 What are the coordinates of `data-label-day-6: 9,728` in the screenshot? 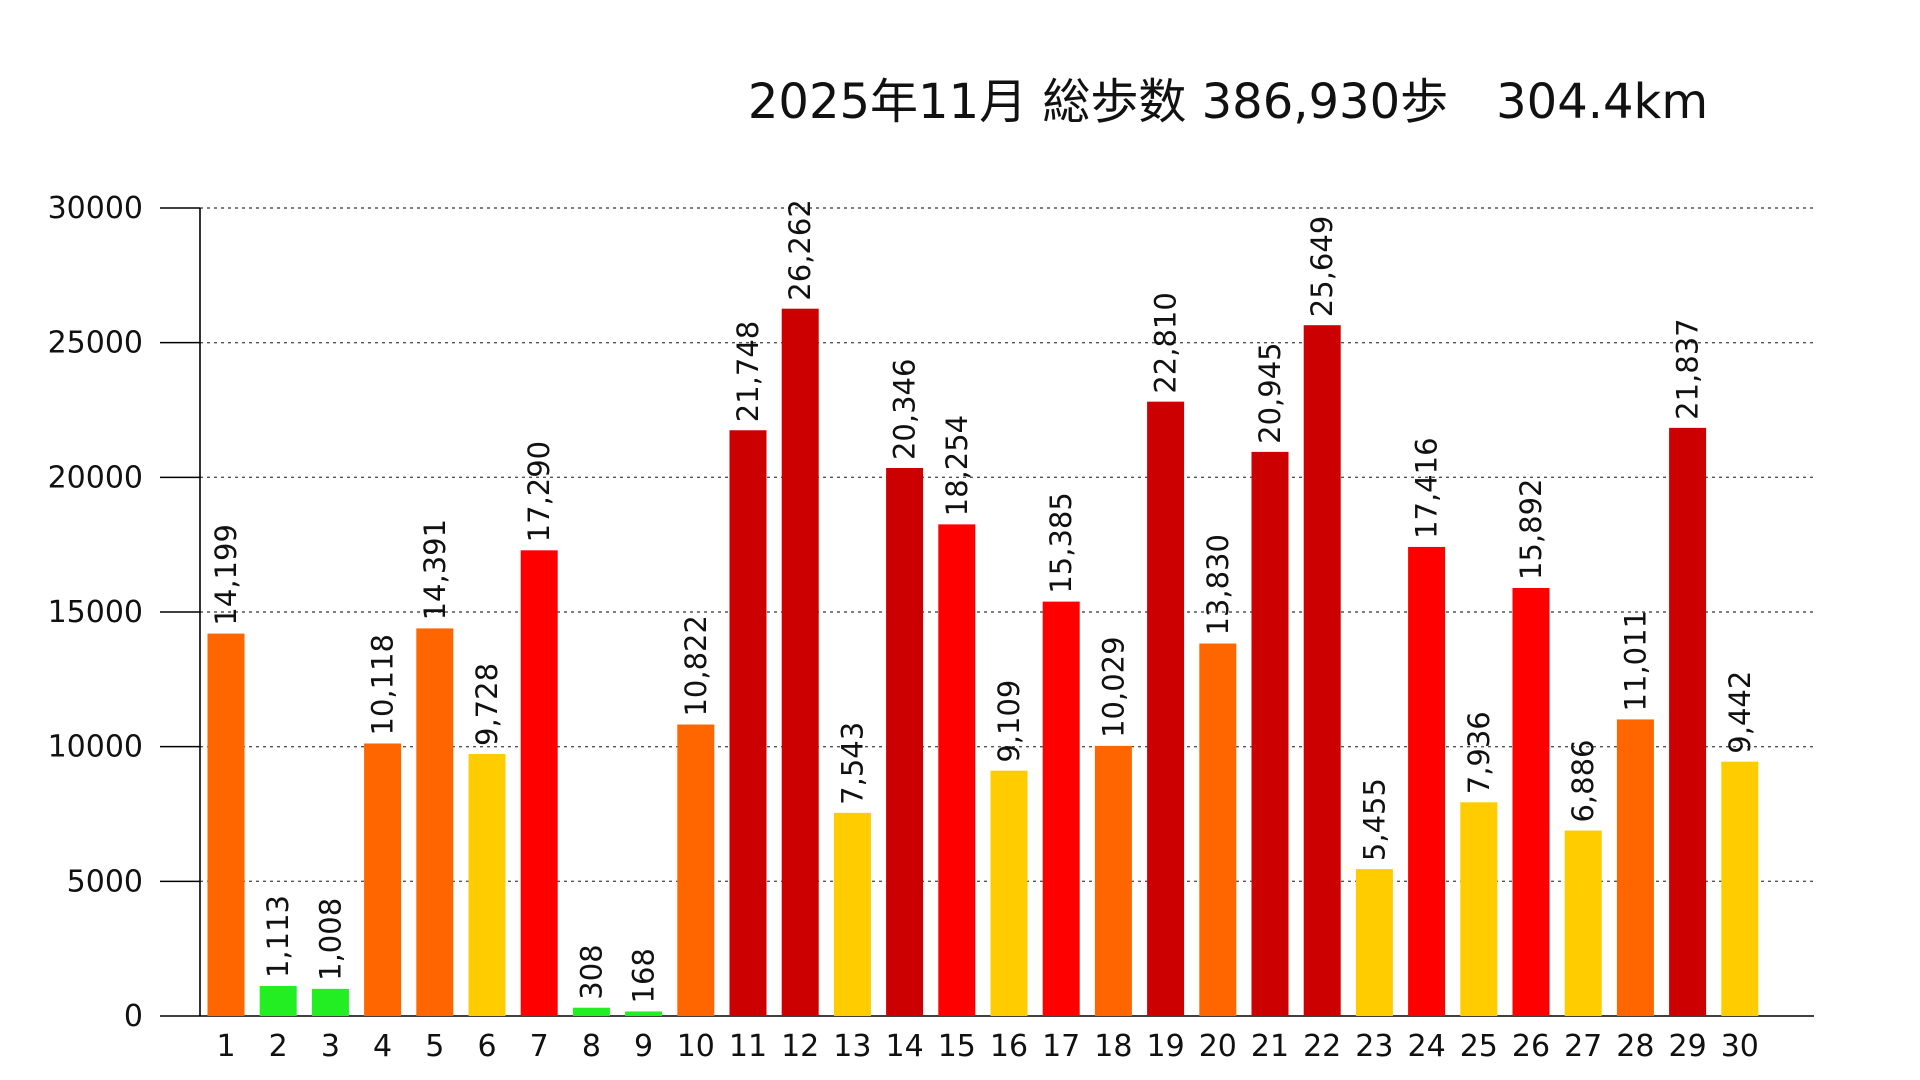 It's located at (487, 704).